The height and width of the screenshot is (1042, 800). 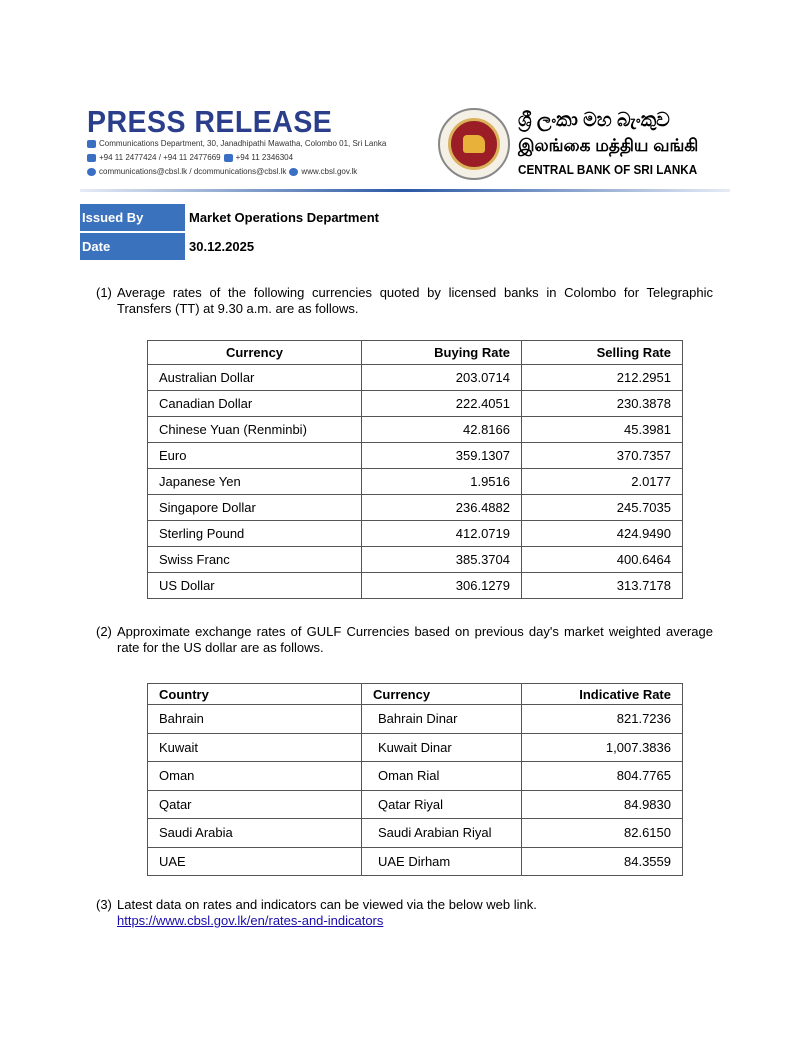 I want to click on table-row: Saudi Arabia Saudi Arabian Riyal 82.6150, so click(x=415, y=833).